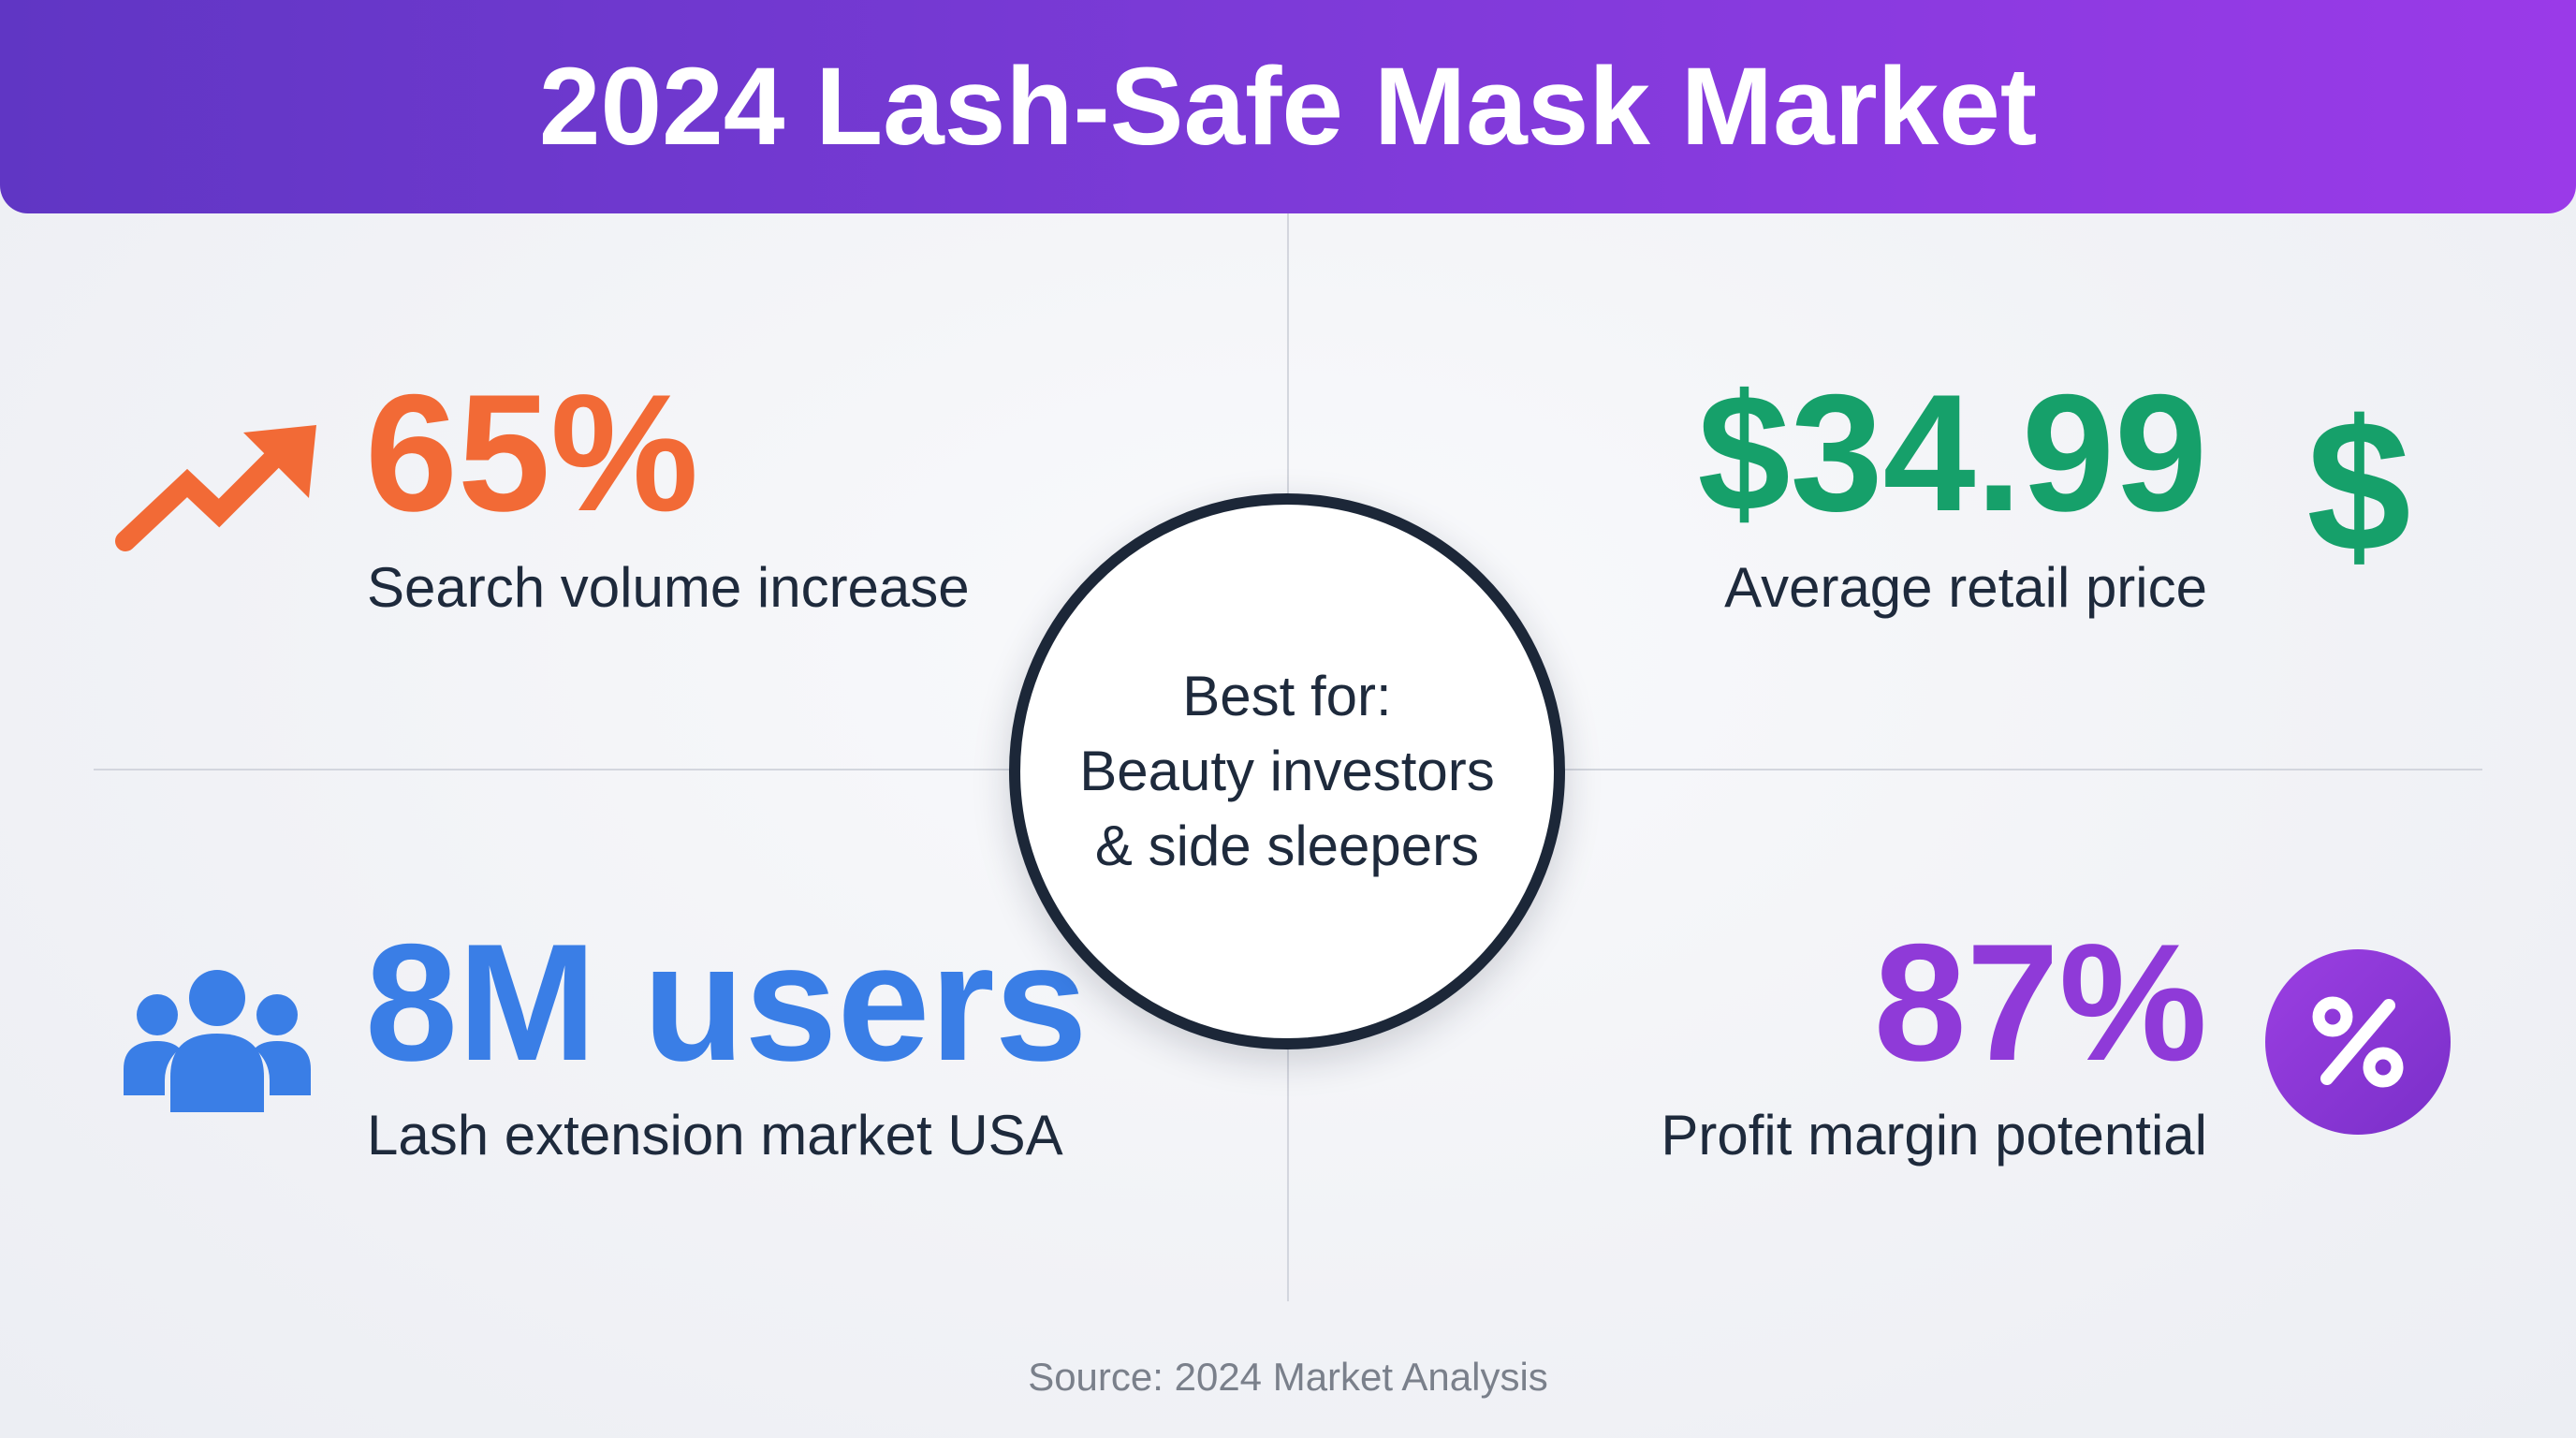 This screenshot has width=2576, height=1438. What do you see at coordinates (668, 587) in the screenshot?
I see `search-volume-label: Search volume increase` at bounding box center [668, 587].